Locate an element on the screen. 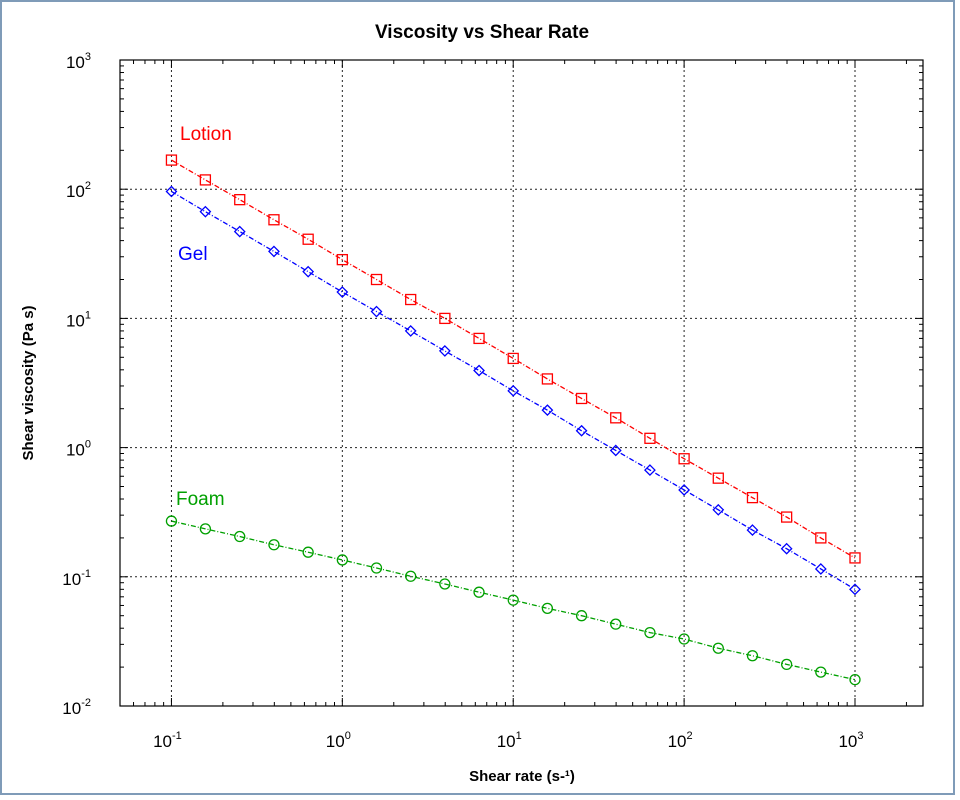 This screenshot has height=800, width=960. x-tick-label: 10² is located at coordinates (680, 740).